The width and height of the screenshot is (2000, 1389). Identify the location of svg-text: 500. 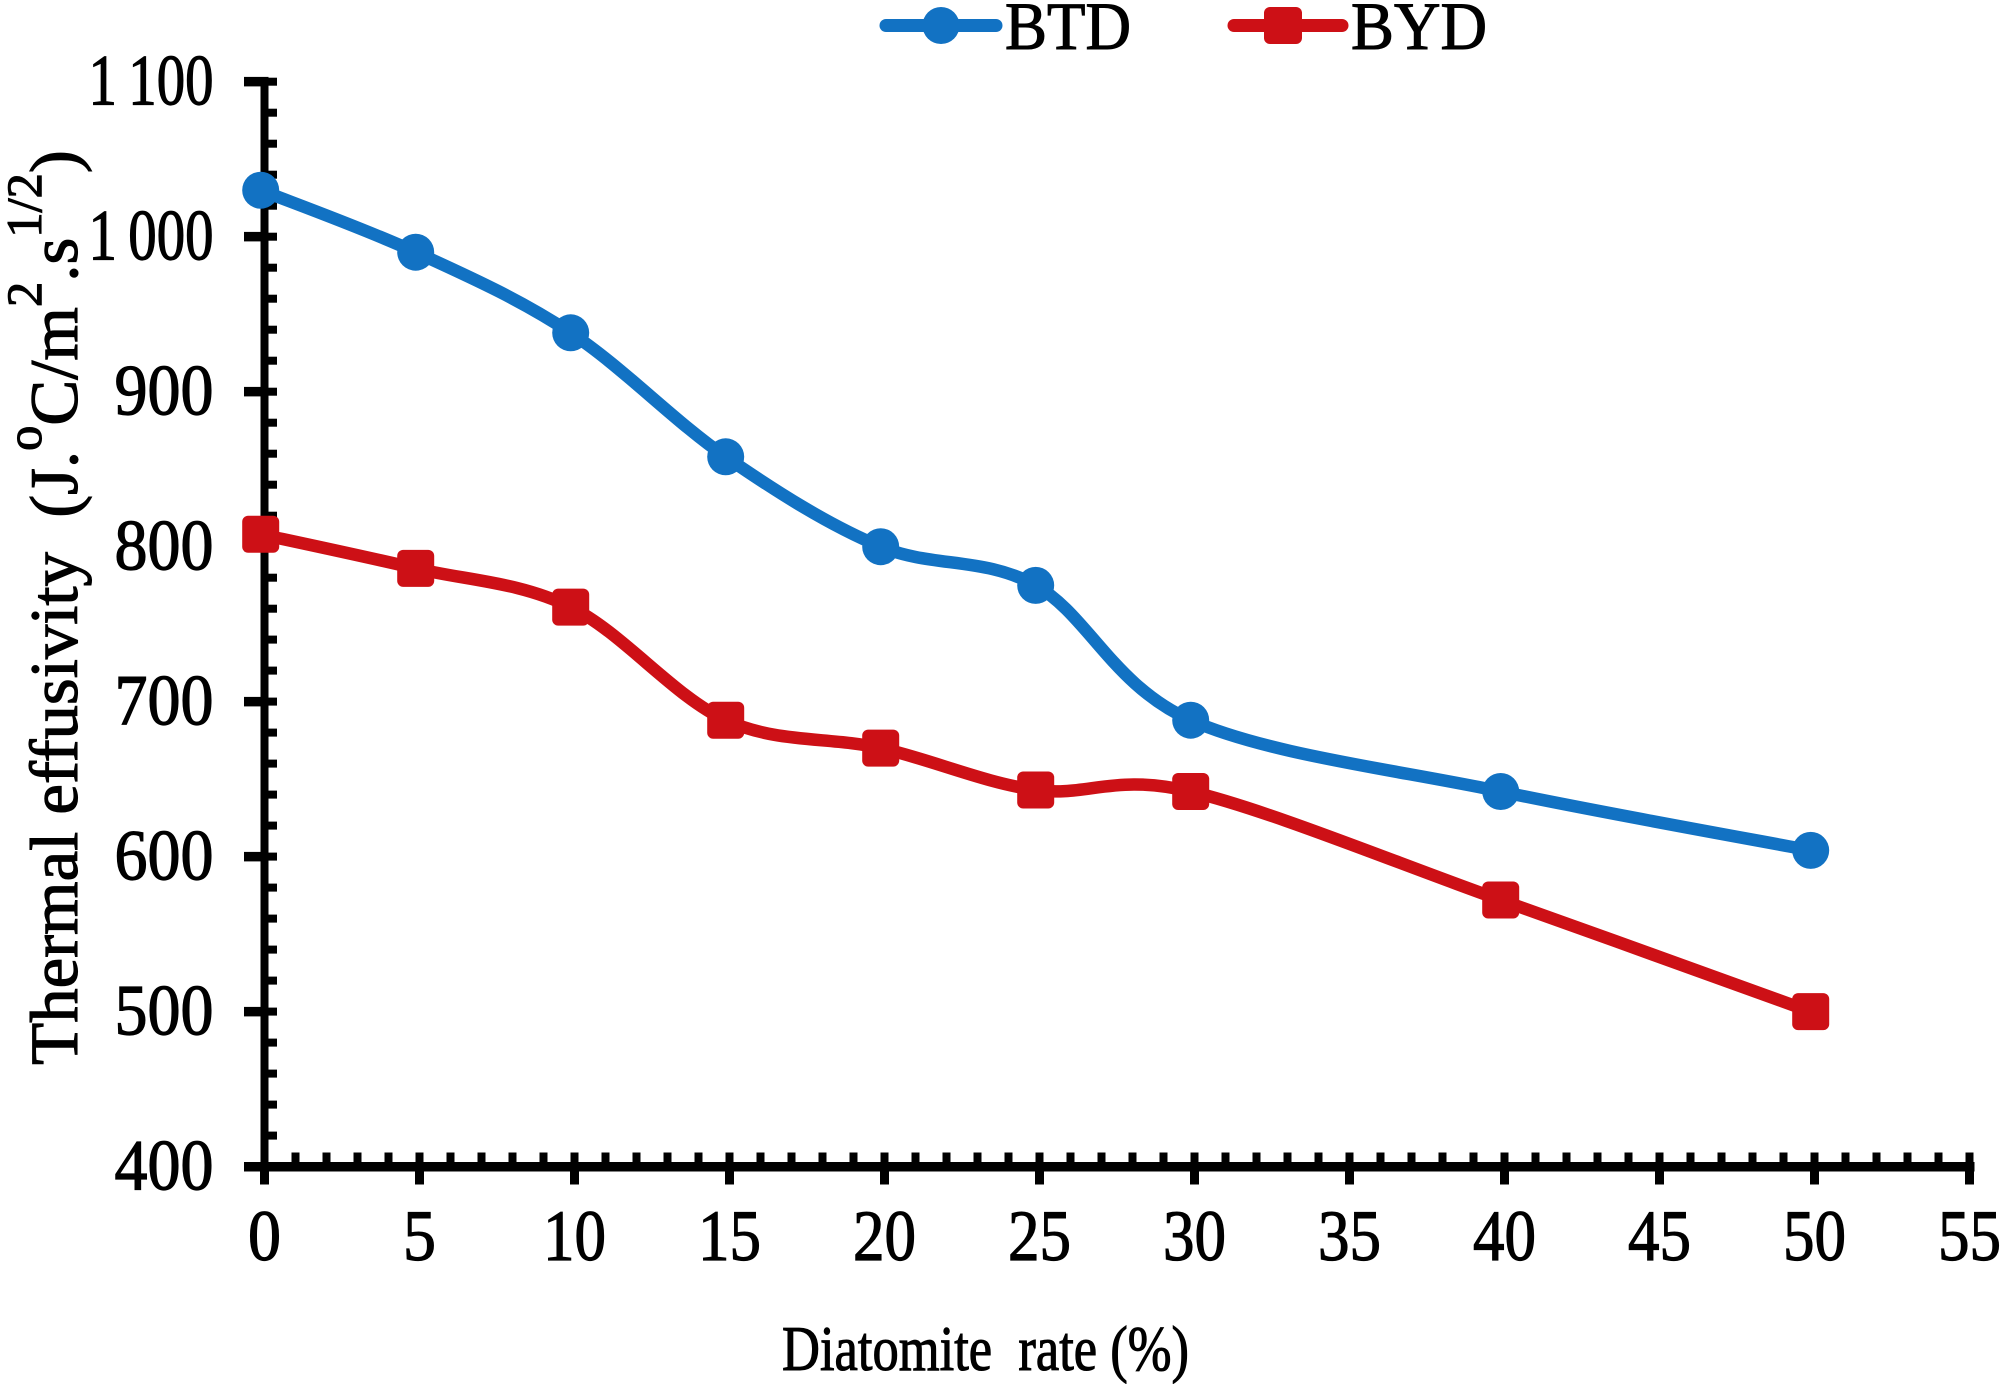
(163, 1010).